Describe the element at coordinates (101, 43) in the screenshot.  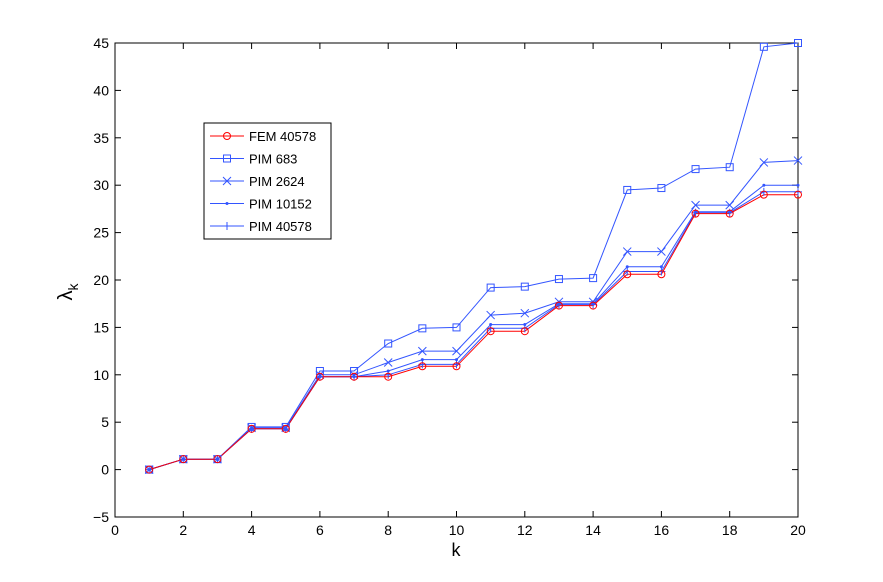
I see `y-tick-label: 45` at that location.